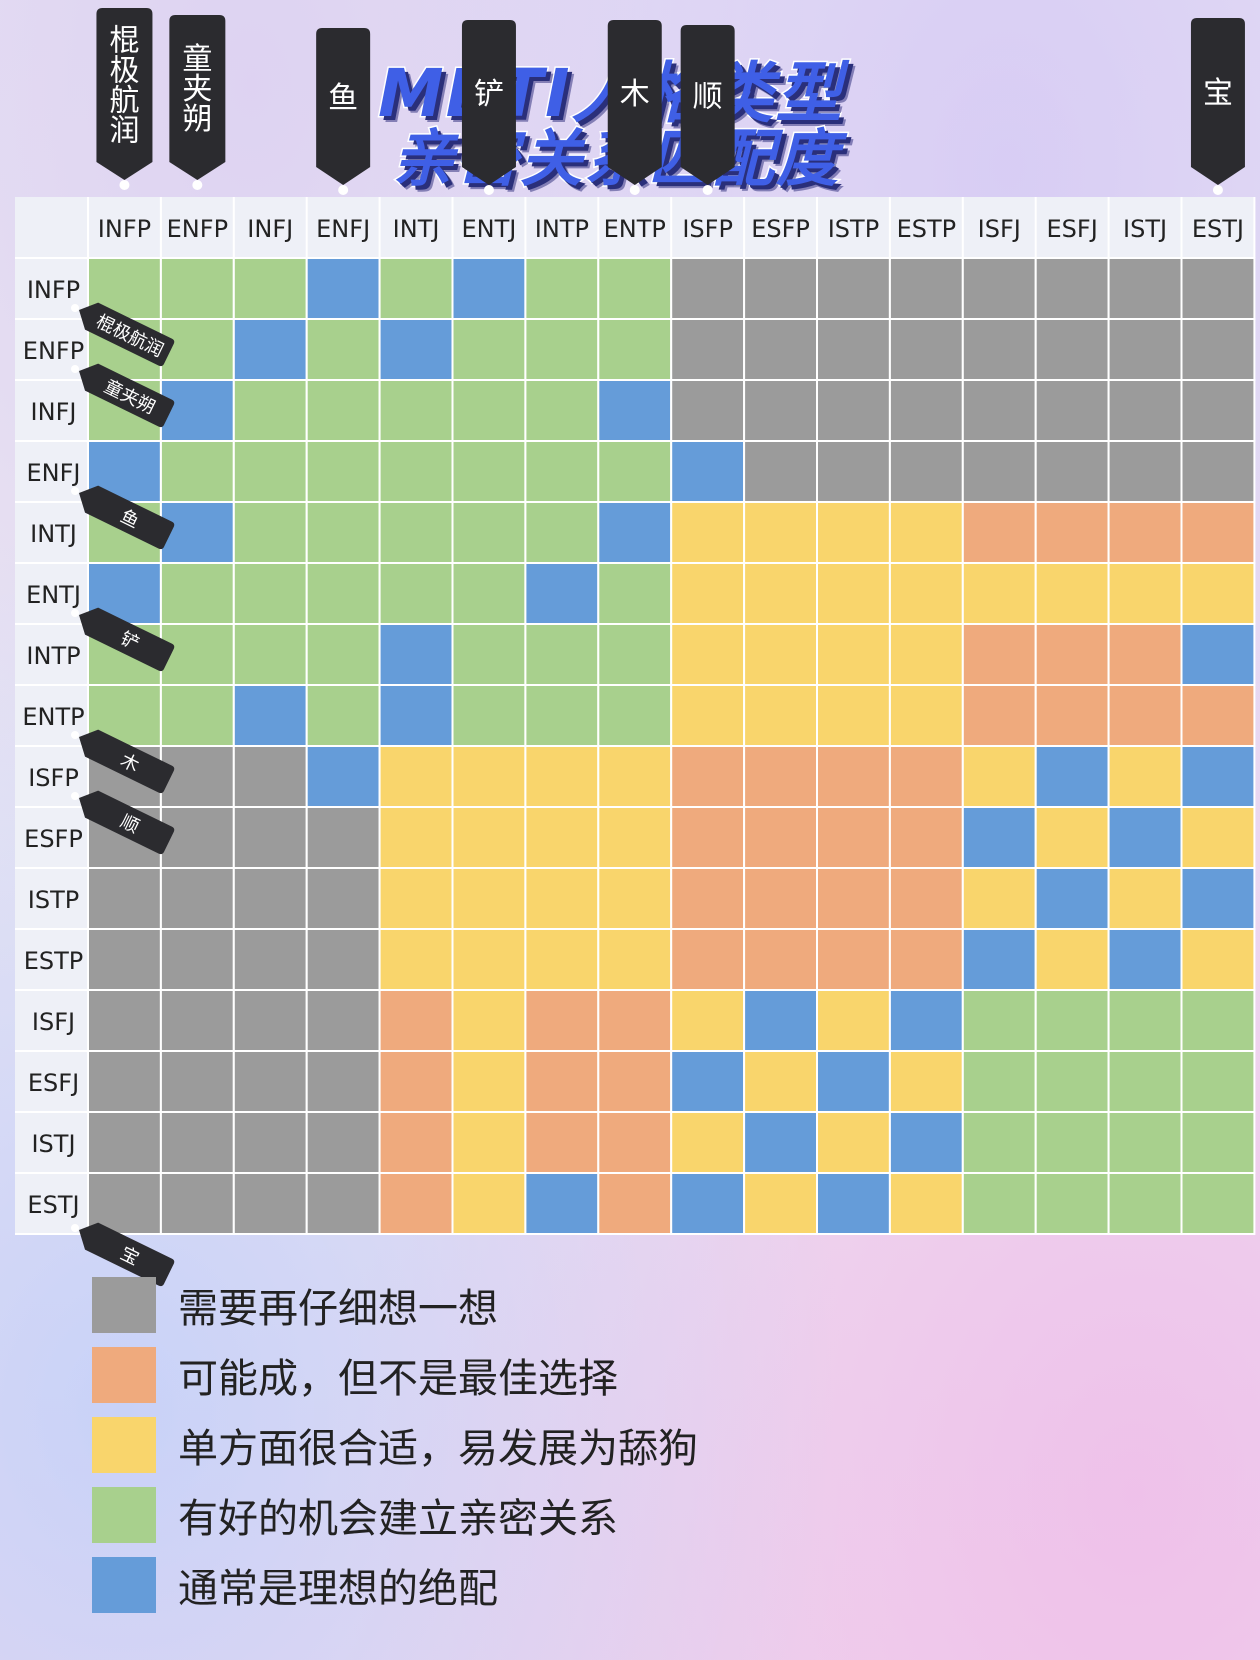  Describe the element at coordinates (1217, 101) in the screenshot. I see `column-tag: 宝` at that location.